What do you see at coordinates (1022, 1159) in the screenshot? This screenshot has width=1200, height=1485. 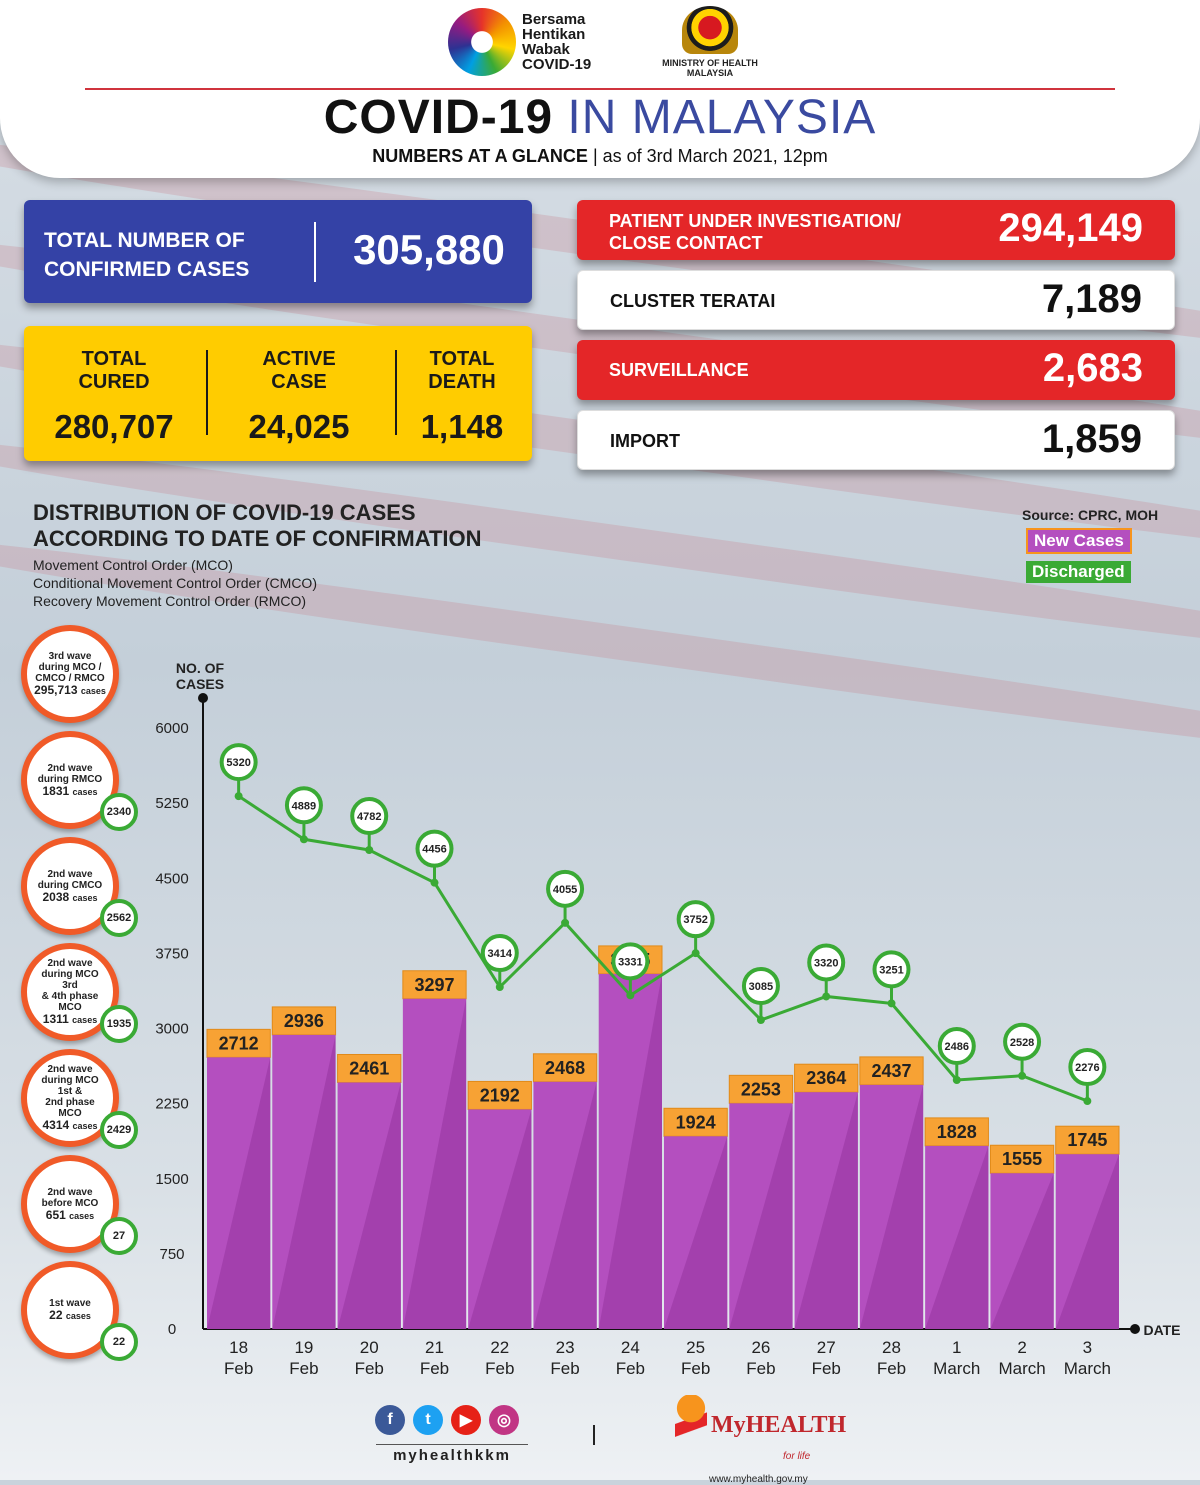 I see `bar-value-label: 1555` at bounding box center [1022, 1159].